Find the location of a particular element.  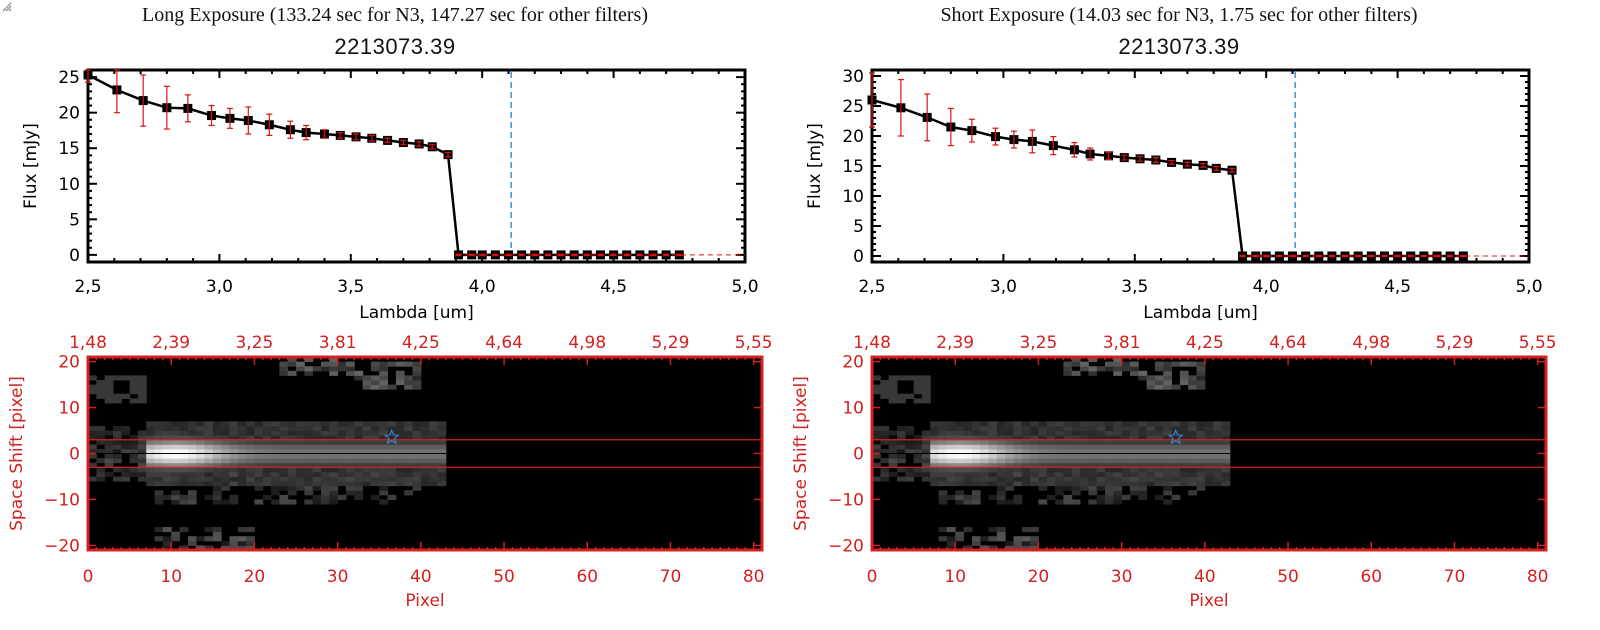

y-tick-label: 0 is located at coordinates (858, 257).